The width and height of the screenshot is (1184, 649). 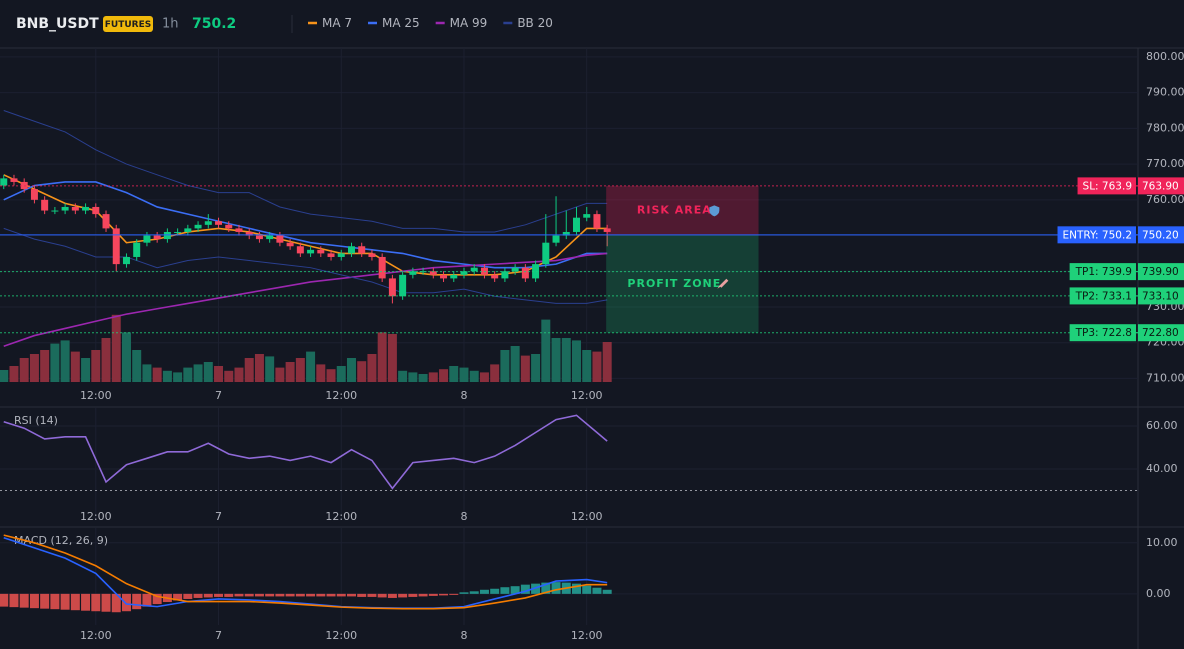 What do you see at coordinates (170, 24) in the screenshot?
I see `interval: 1h` at bounding box center [170, 24].